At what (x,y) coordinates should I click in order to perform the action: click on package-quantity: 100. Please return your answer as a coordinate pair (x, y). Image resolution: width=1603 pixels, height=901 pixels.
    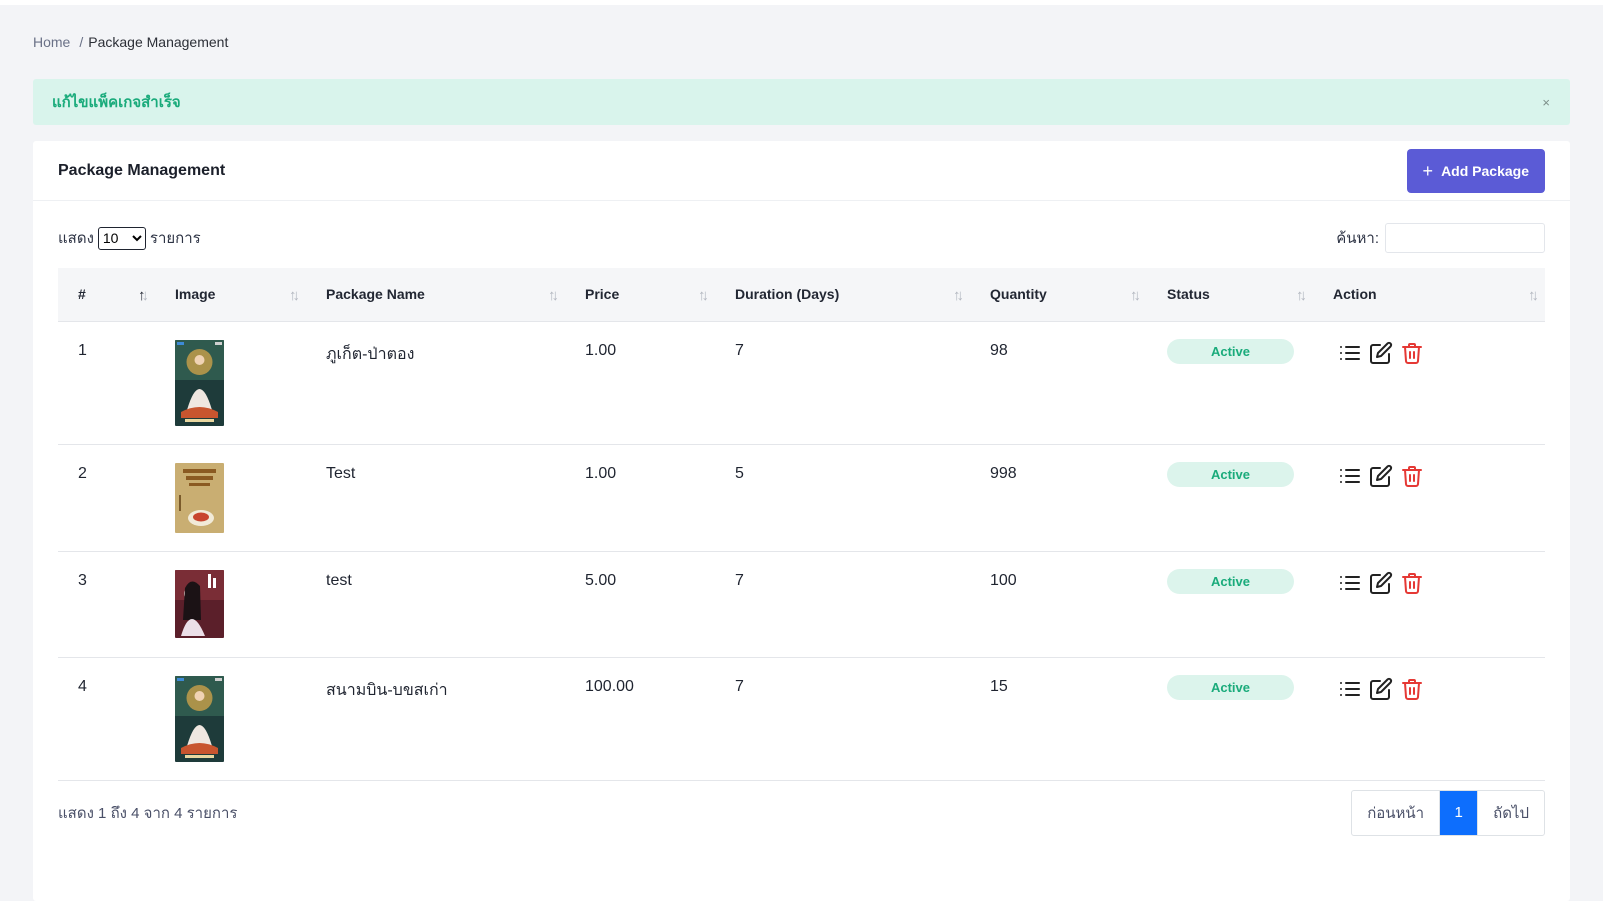
    Looking at the image, I should click on (1058, 604).